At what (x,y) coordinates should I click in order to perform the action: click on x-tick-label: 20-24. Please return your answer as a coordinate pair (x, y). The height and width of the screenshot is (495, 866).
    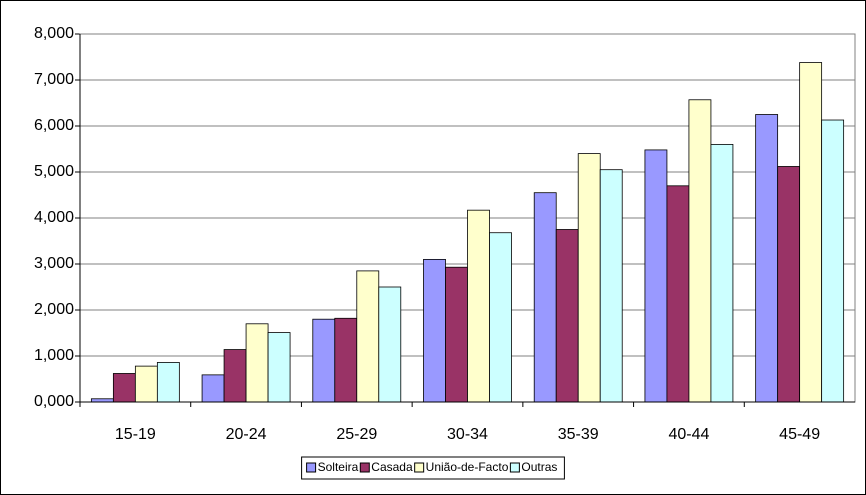
    Looking at the image, I should click on (246, 434).